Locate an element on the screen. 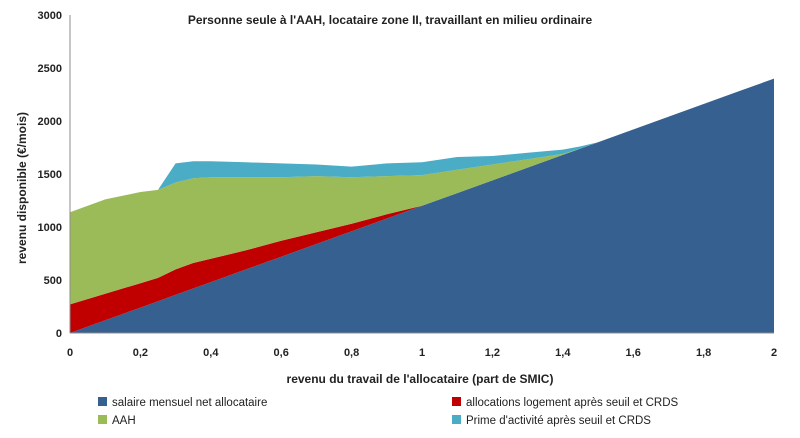 The image size is (800, 438). y-tick-label: 2500 is located at coordinates (50, 69).